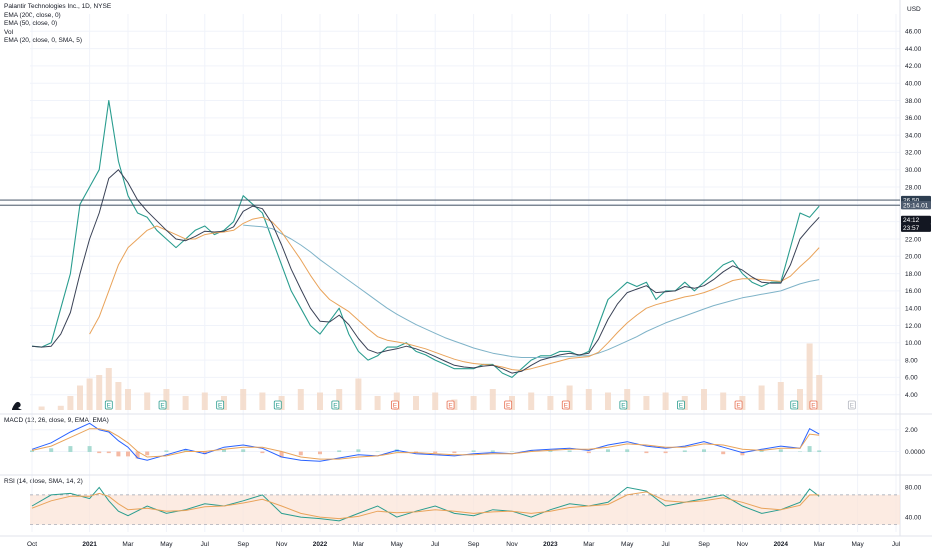 This screenshot has height=550, width=932. What do you see at coordinates (781, 544) in the screenshot?
I see `time-tick-label: 2024` at bounding box center [781, 544].